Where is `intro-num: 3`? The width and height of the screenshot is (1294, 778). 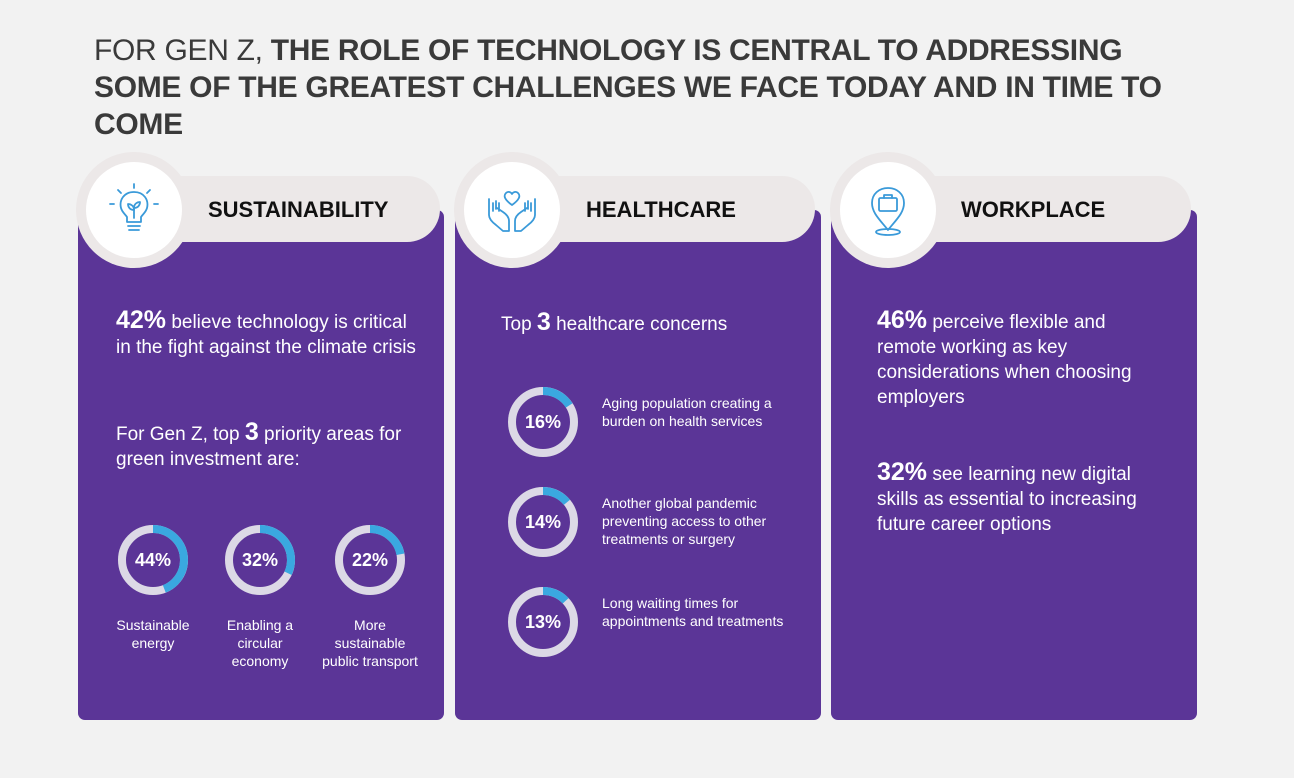 intro-num: 3 is located at coordinates (543, 322).